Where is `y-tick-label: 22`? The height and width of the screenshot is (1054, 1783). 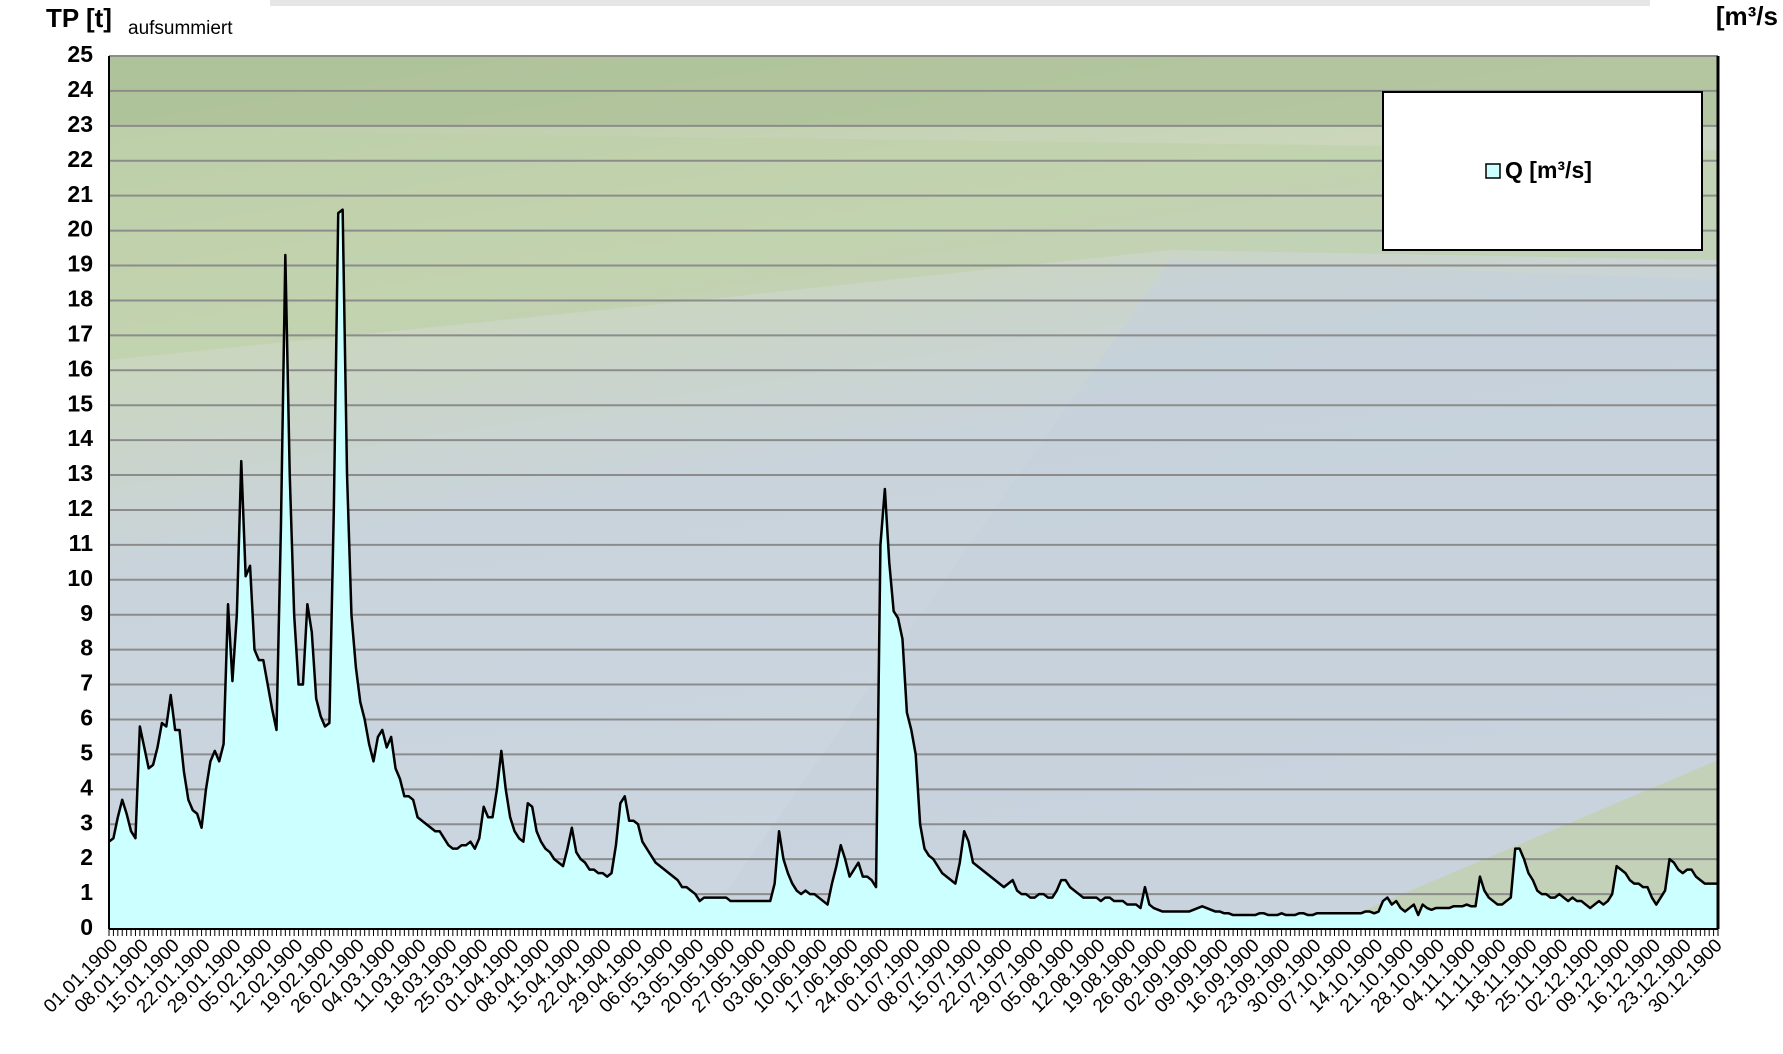
y-tick-label: 22 is located at coordinates (80, 159).